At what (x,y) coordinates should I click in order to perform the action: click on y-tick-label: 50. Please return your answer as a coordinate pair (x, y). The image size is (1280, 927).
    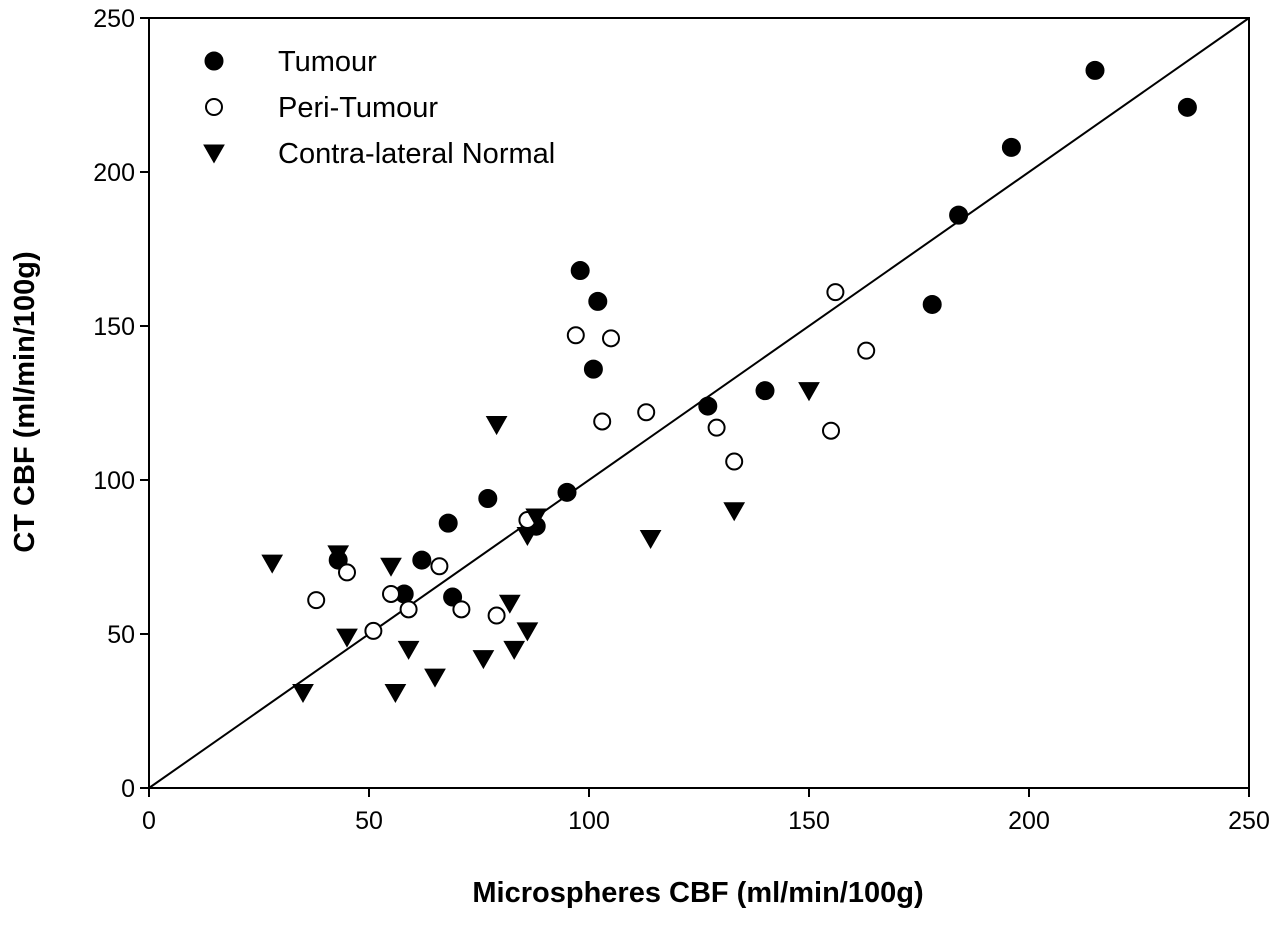
    Looking at the image, I should click on (121, 635).